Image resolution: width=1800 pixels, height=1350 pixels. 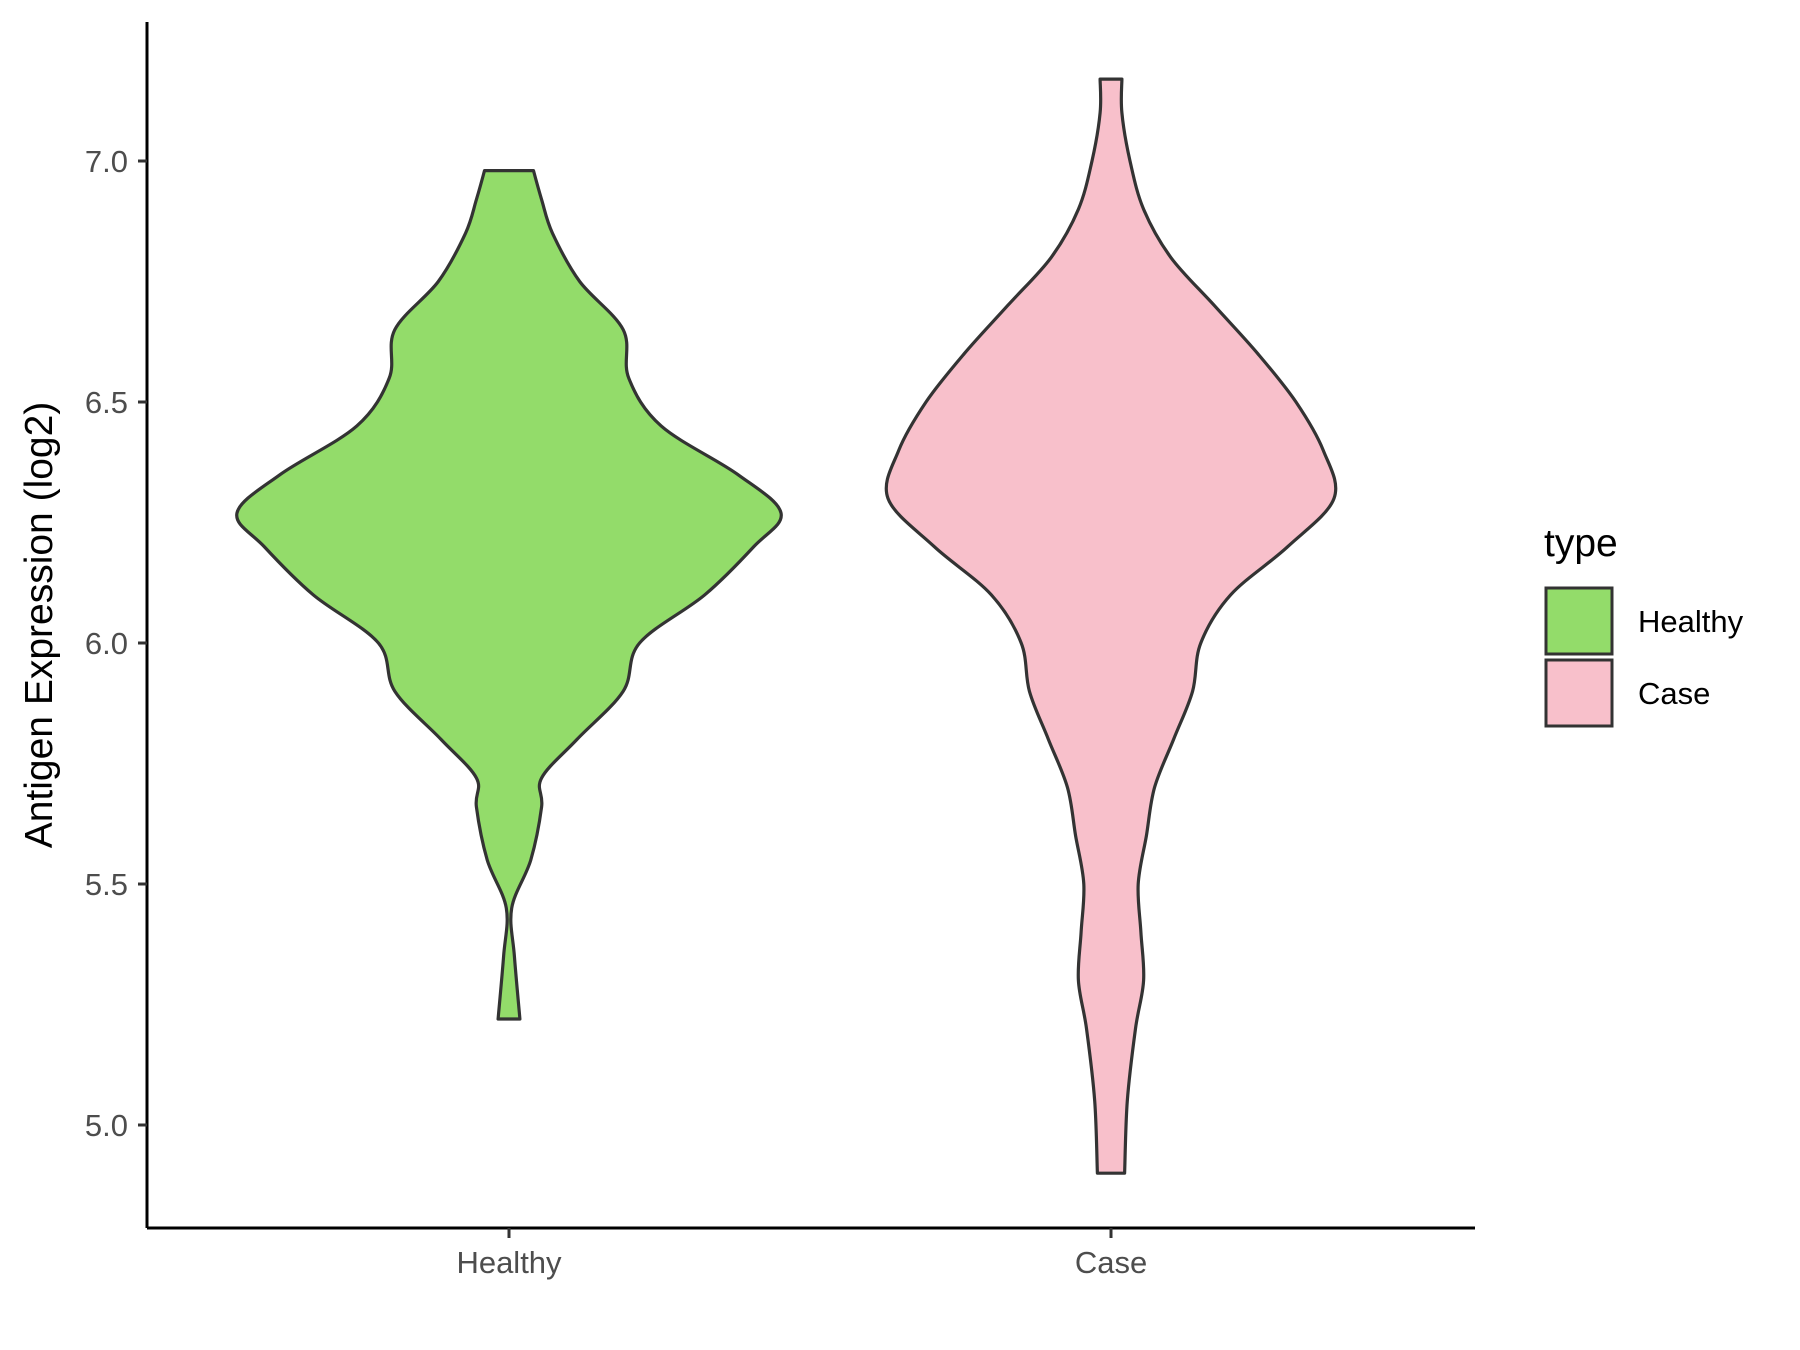 What do you see at coordinates (1579, 693) in the screenshot?
I see `legend-key-case` at bounding box center [1579, 693].